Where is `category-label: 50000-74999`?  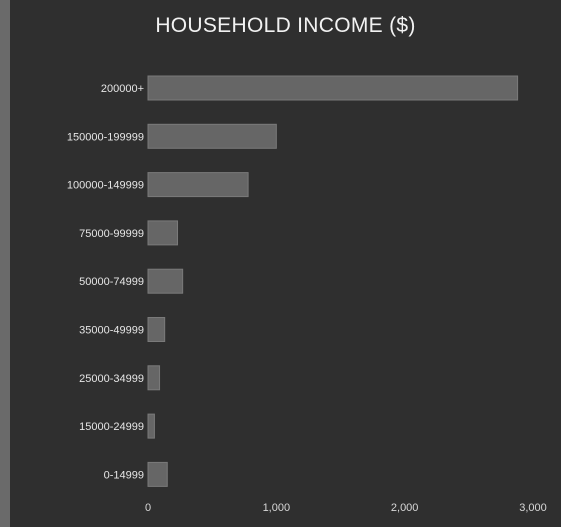
category-label: 50000-74999 is located at coordinates (111, 282).